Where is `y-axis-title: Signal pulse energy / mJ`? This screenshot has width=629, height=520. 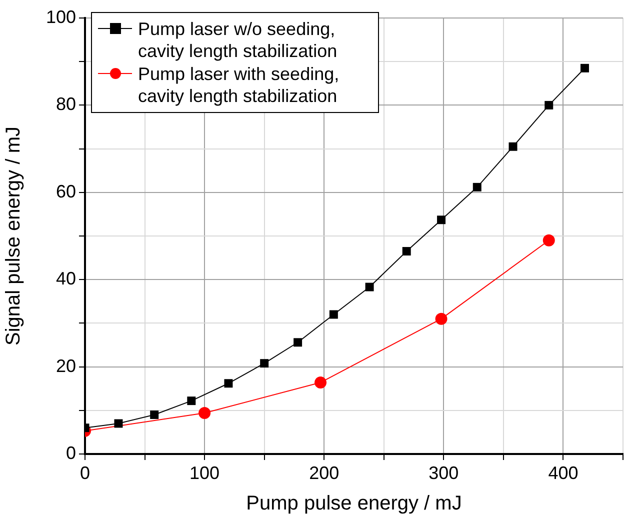
y-axis-title: Signal pulse energy / mJ is located at coordinates (13, 236).